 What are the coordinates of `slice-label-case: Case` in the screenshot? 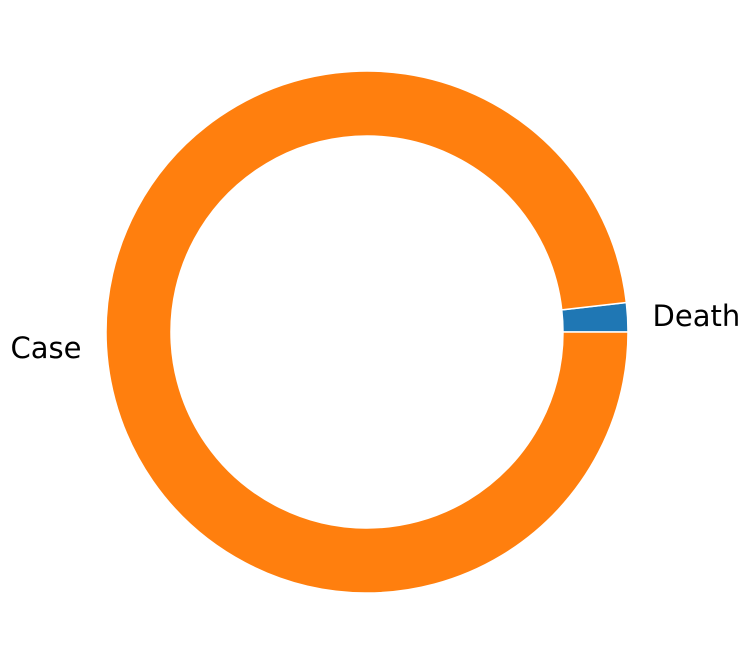 It's located at (45, 348).